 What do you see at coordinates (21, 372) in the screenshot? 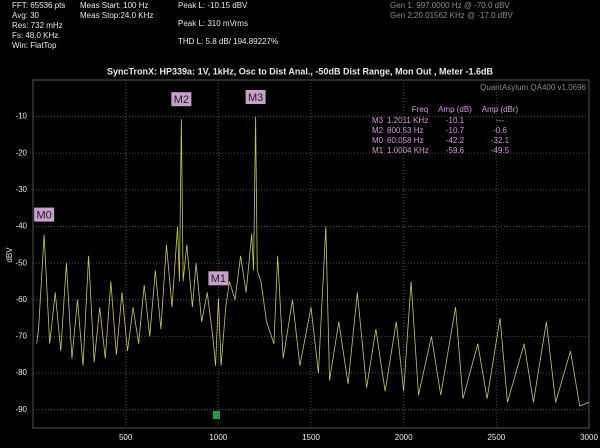
I see `y-tick-label: -80` at bounding box center [21, 372].